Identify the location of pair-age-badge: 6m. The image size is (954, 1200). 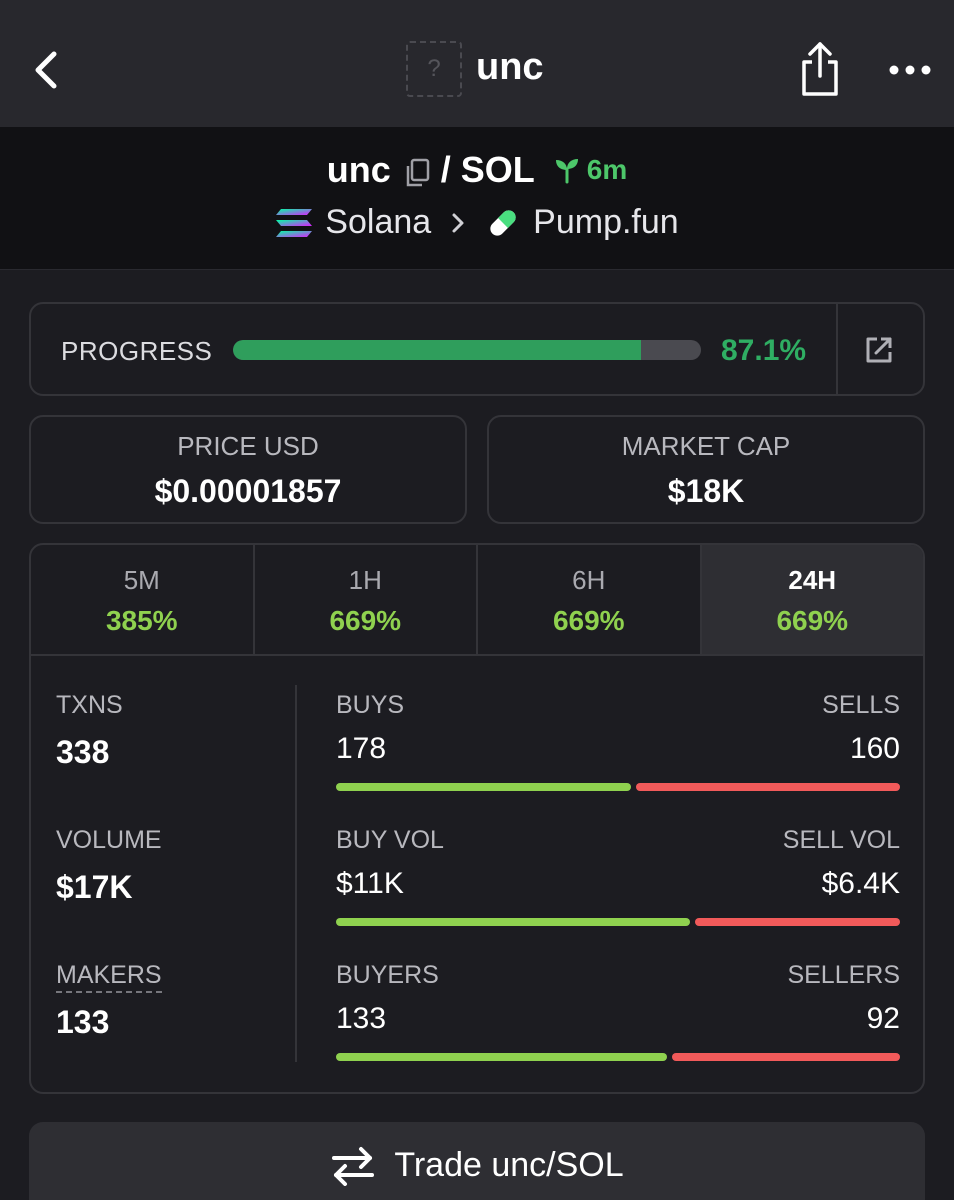
(590, 170).